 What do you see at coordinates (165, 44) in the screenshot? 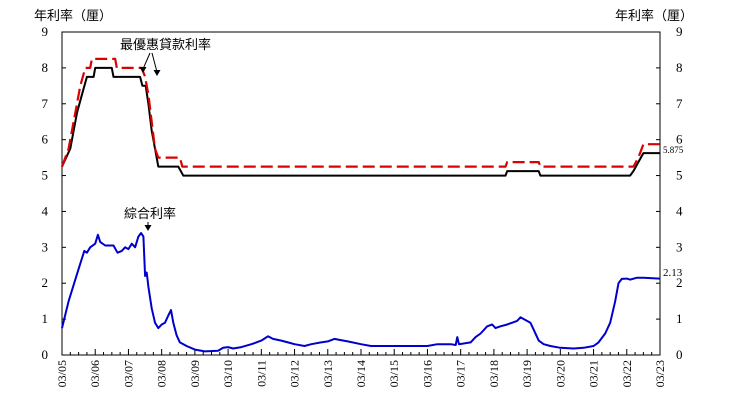
I see `annotation-prime-rate-label: 最優惠貸款利率` at bounding box center [165, 44].